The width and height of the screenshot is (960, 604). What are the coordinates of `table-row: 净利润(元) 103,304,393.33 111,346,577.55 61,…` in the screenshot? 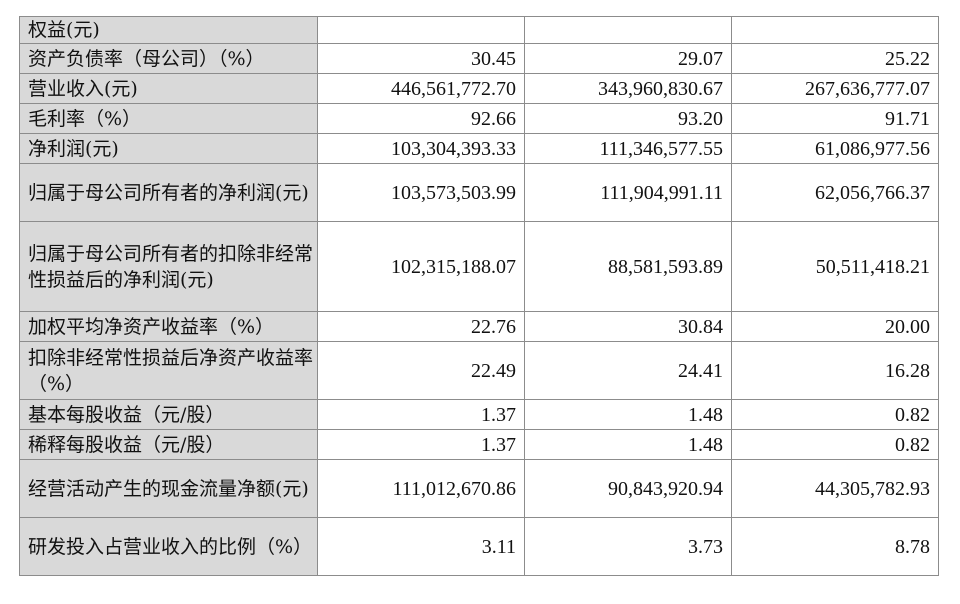 It's located at (479, 148).